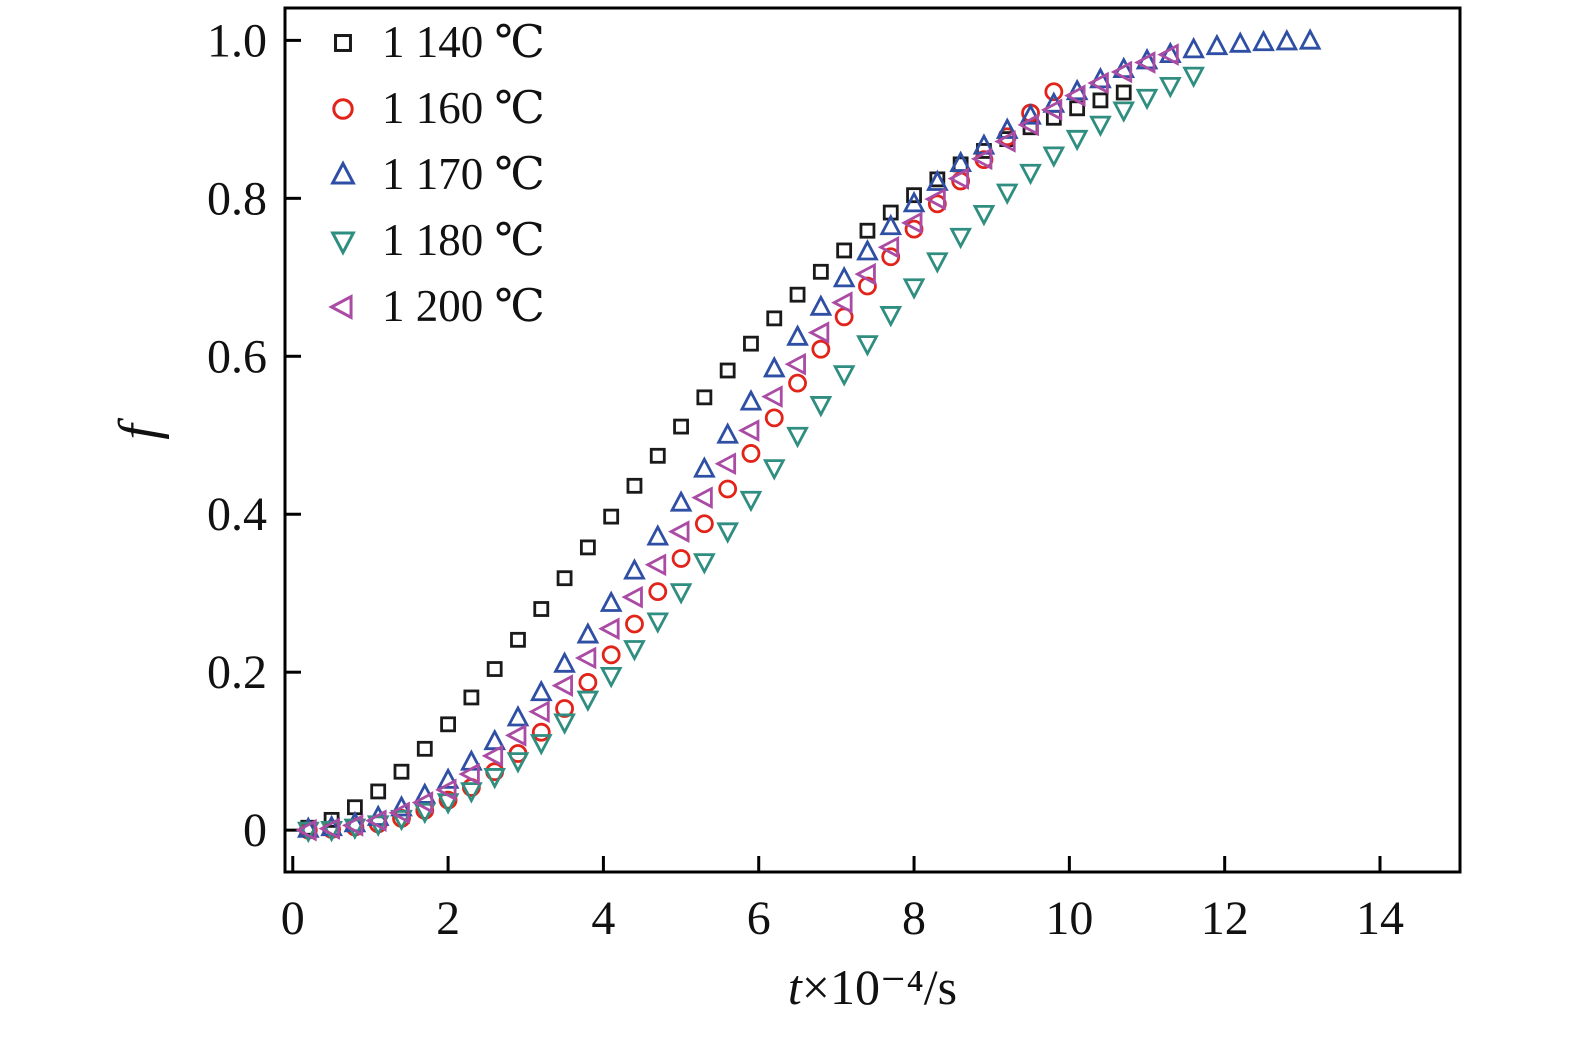 This screenshot has height=1042, width=1575. Describe the element at coordinates (463, 108) in the screenshot. I see `legend-label: 1 160 ℃` at that location.